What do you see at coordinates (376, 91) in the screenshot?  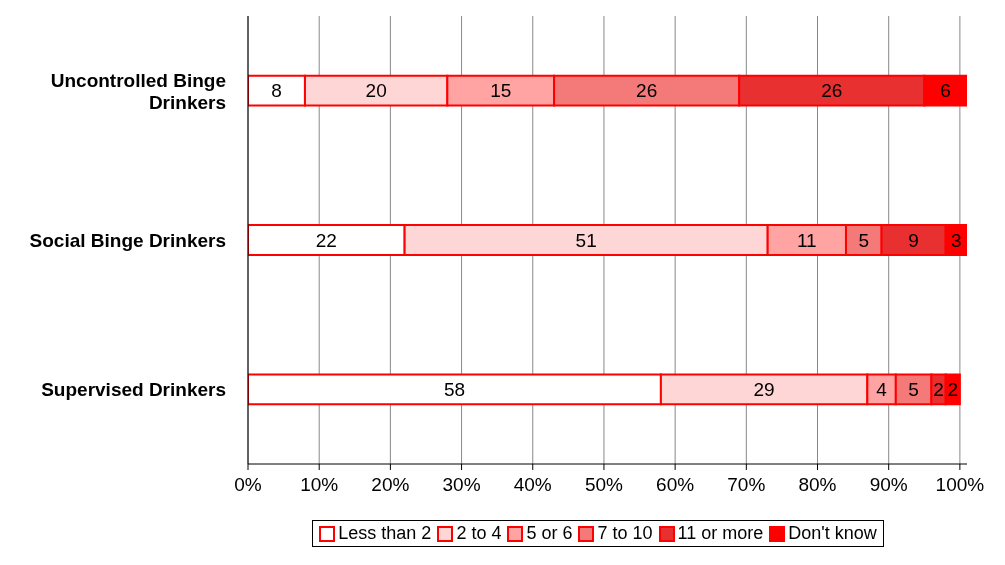 I see `data-label: 20` at bounding box center [376, 91].